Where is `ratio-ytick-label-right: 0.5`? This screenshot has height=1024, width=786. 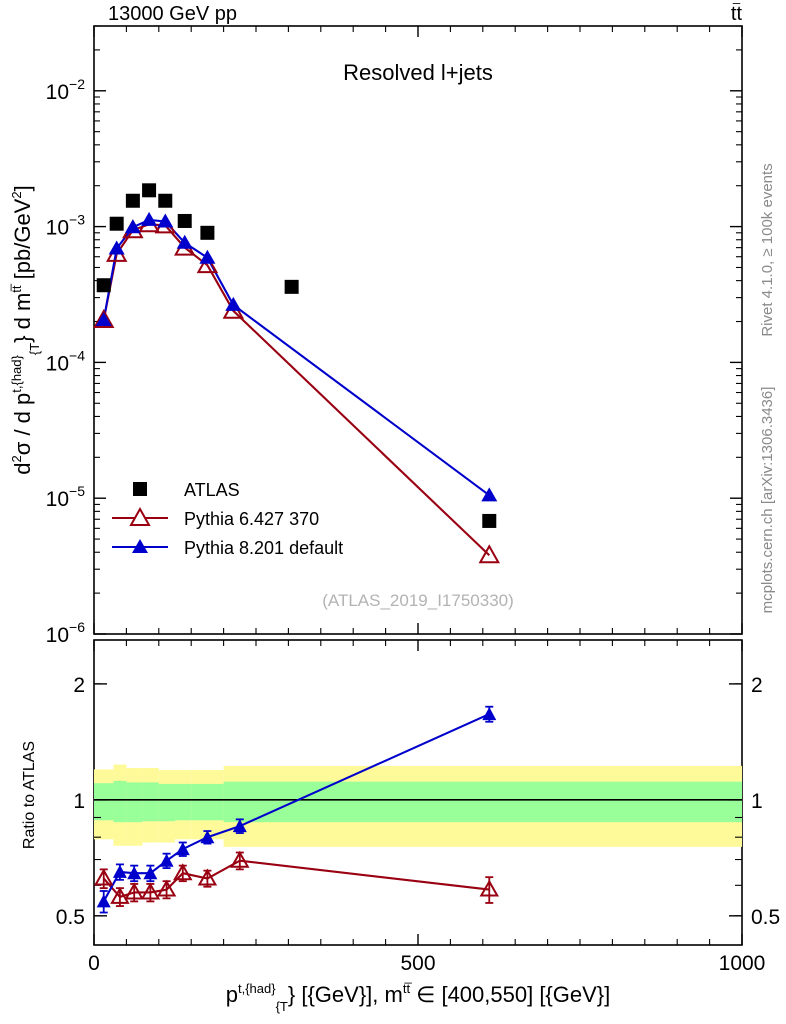
ratio-ytick-label-right: 0.5 is located at coordinates (765, 917).